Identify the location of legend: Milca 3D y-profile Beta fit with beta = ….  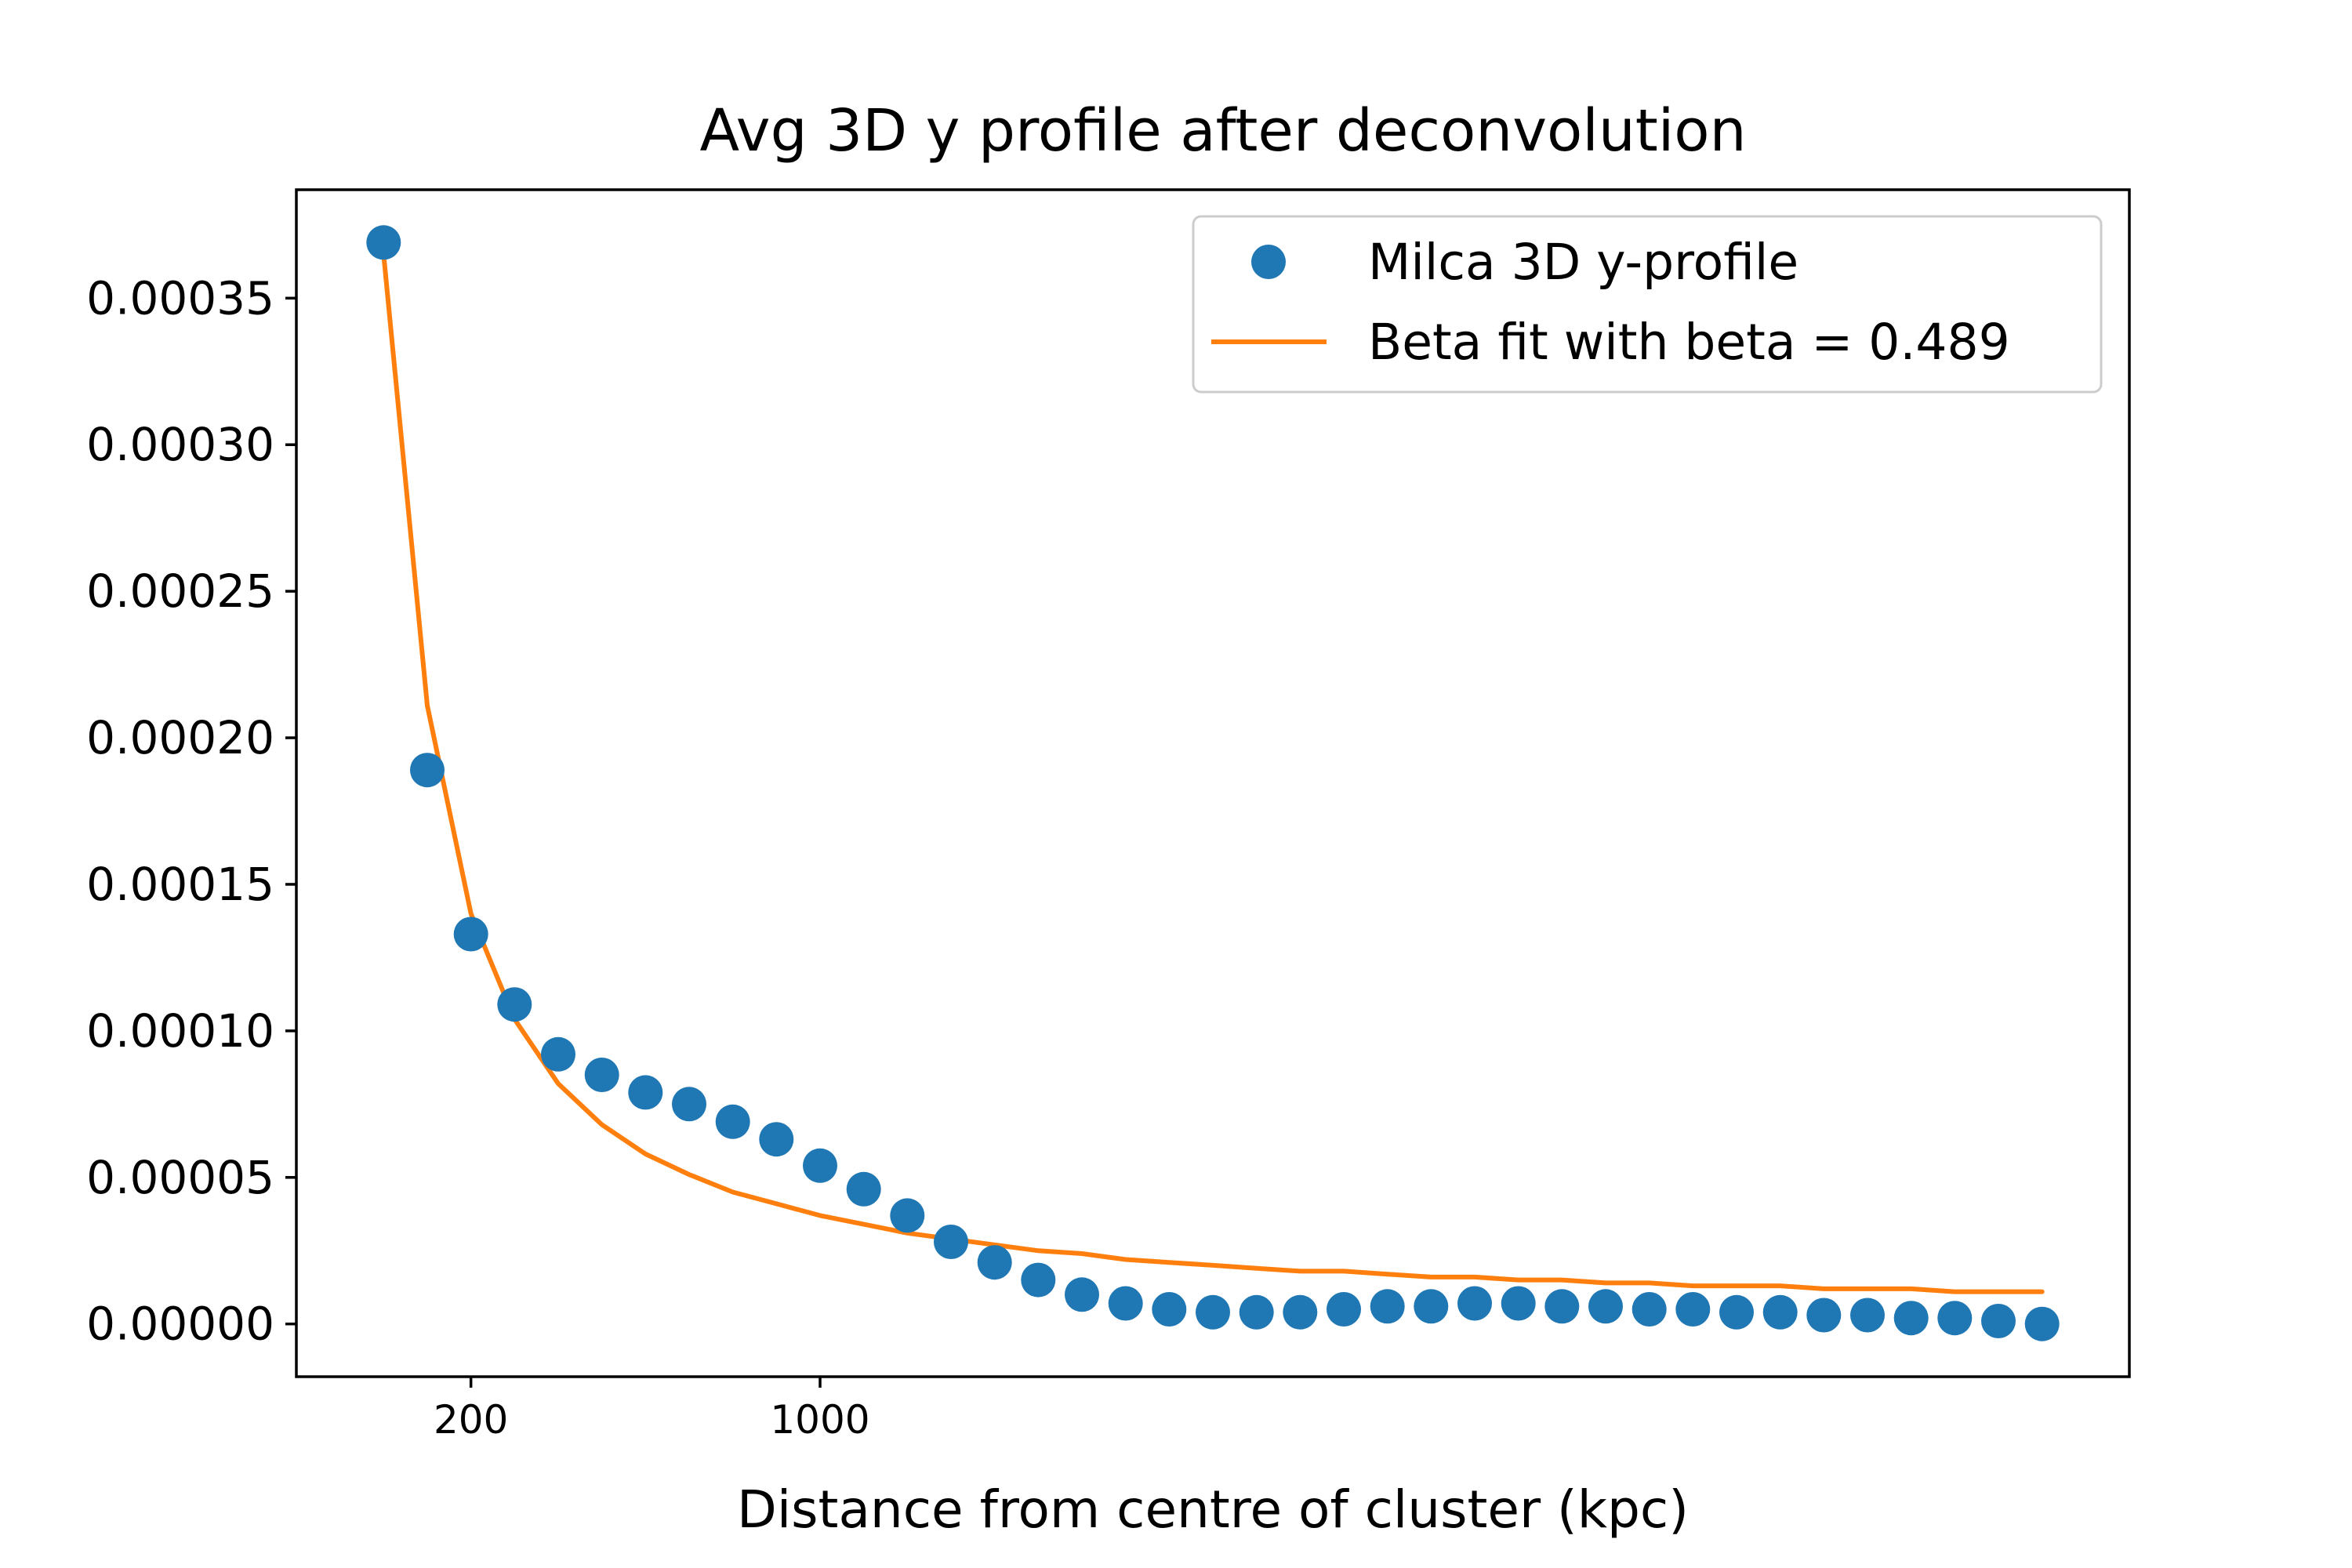
(1647, 304).